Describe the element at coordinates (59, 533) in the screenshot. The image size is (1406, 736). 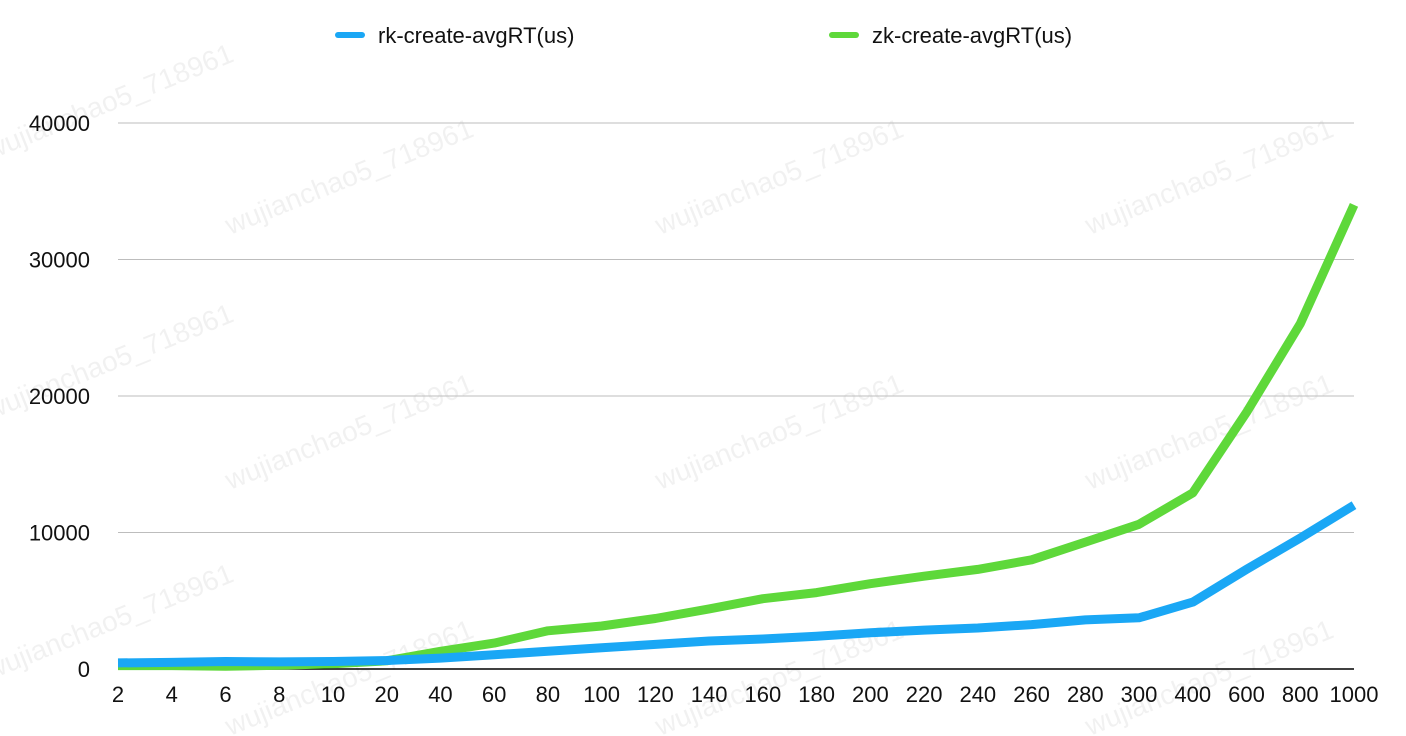
I see `y-tick-label: 10000` at that location.